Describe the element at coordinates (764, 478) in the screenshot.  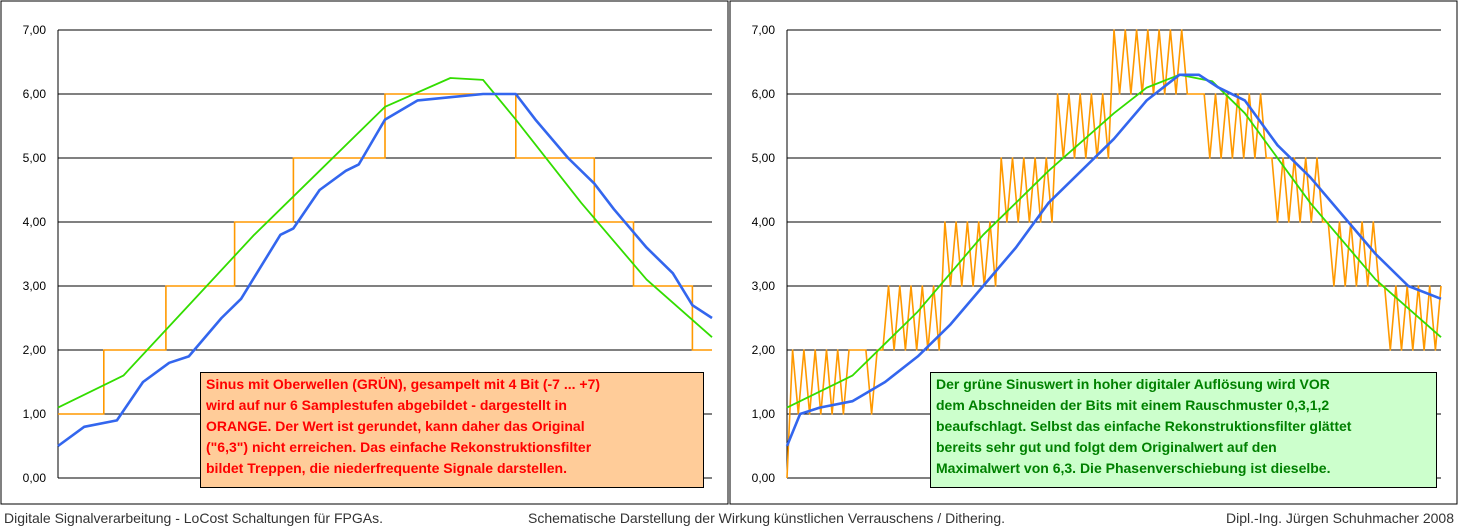
I see `right-y-tick-label: 0,00` at that location.